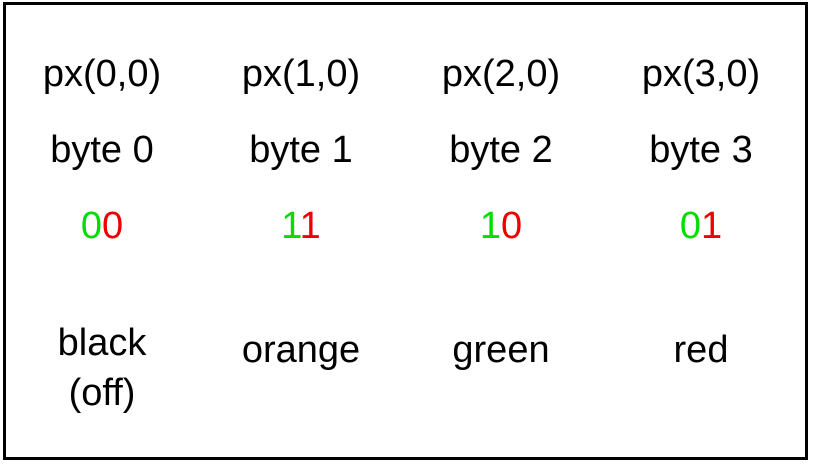 The height and width of the screenshot is (468, 816). Describe the element at coordinates (490, 226) in the screenshot. I see `high-bit-2: 1` at that location.